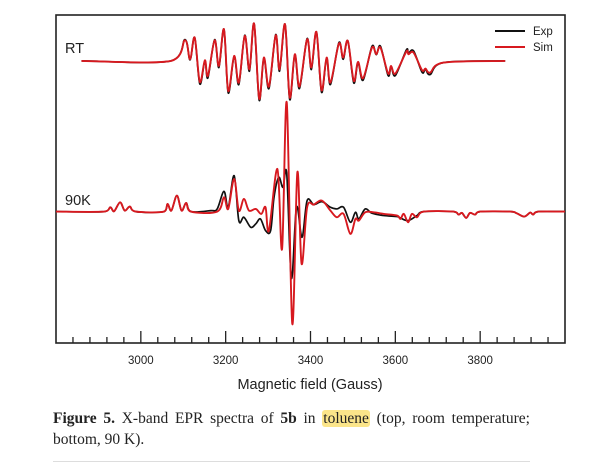 Image resolution: width=600 pixels, height=463 pixels. Describe the element at coordinates (309, 418) in the screenshot. I see `caption-text: in` at that location.